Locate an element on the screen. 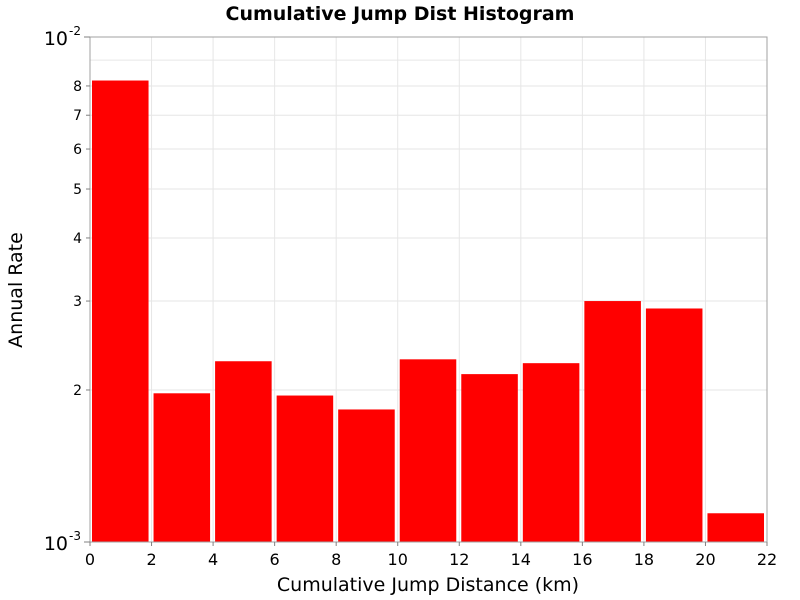 The image size is (800, 600). x-tick-label: 10 is located at coordinates (398, 559).